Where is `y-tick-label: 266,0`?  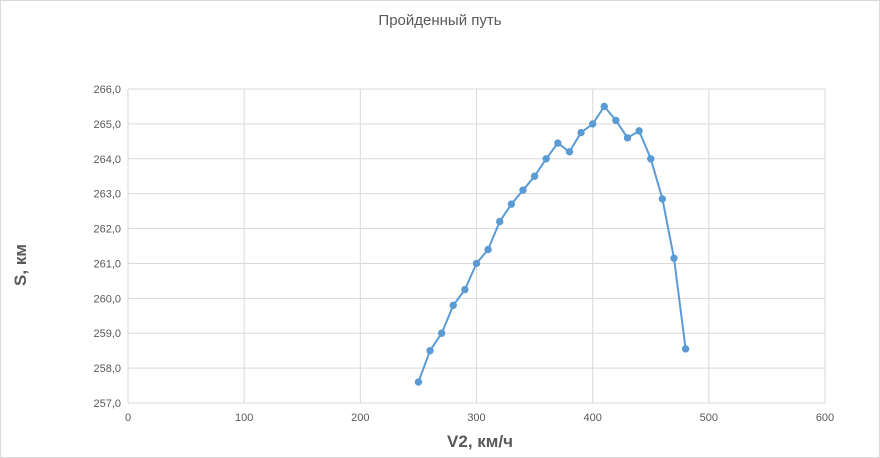 y-tick-label: 266,0 is located at coordinates (107, 90).